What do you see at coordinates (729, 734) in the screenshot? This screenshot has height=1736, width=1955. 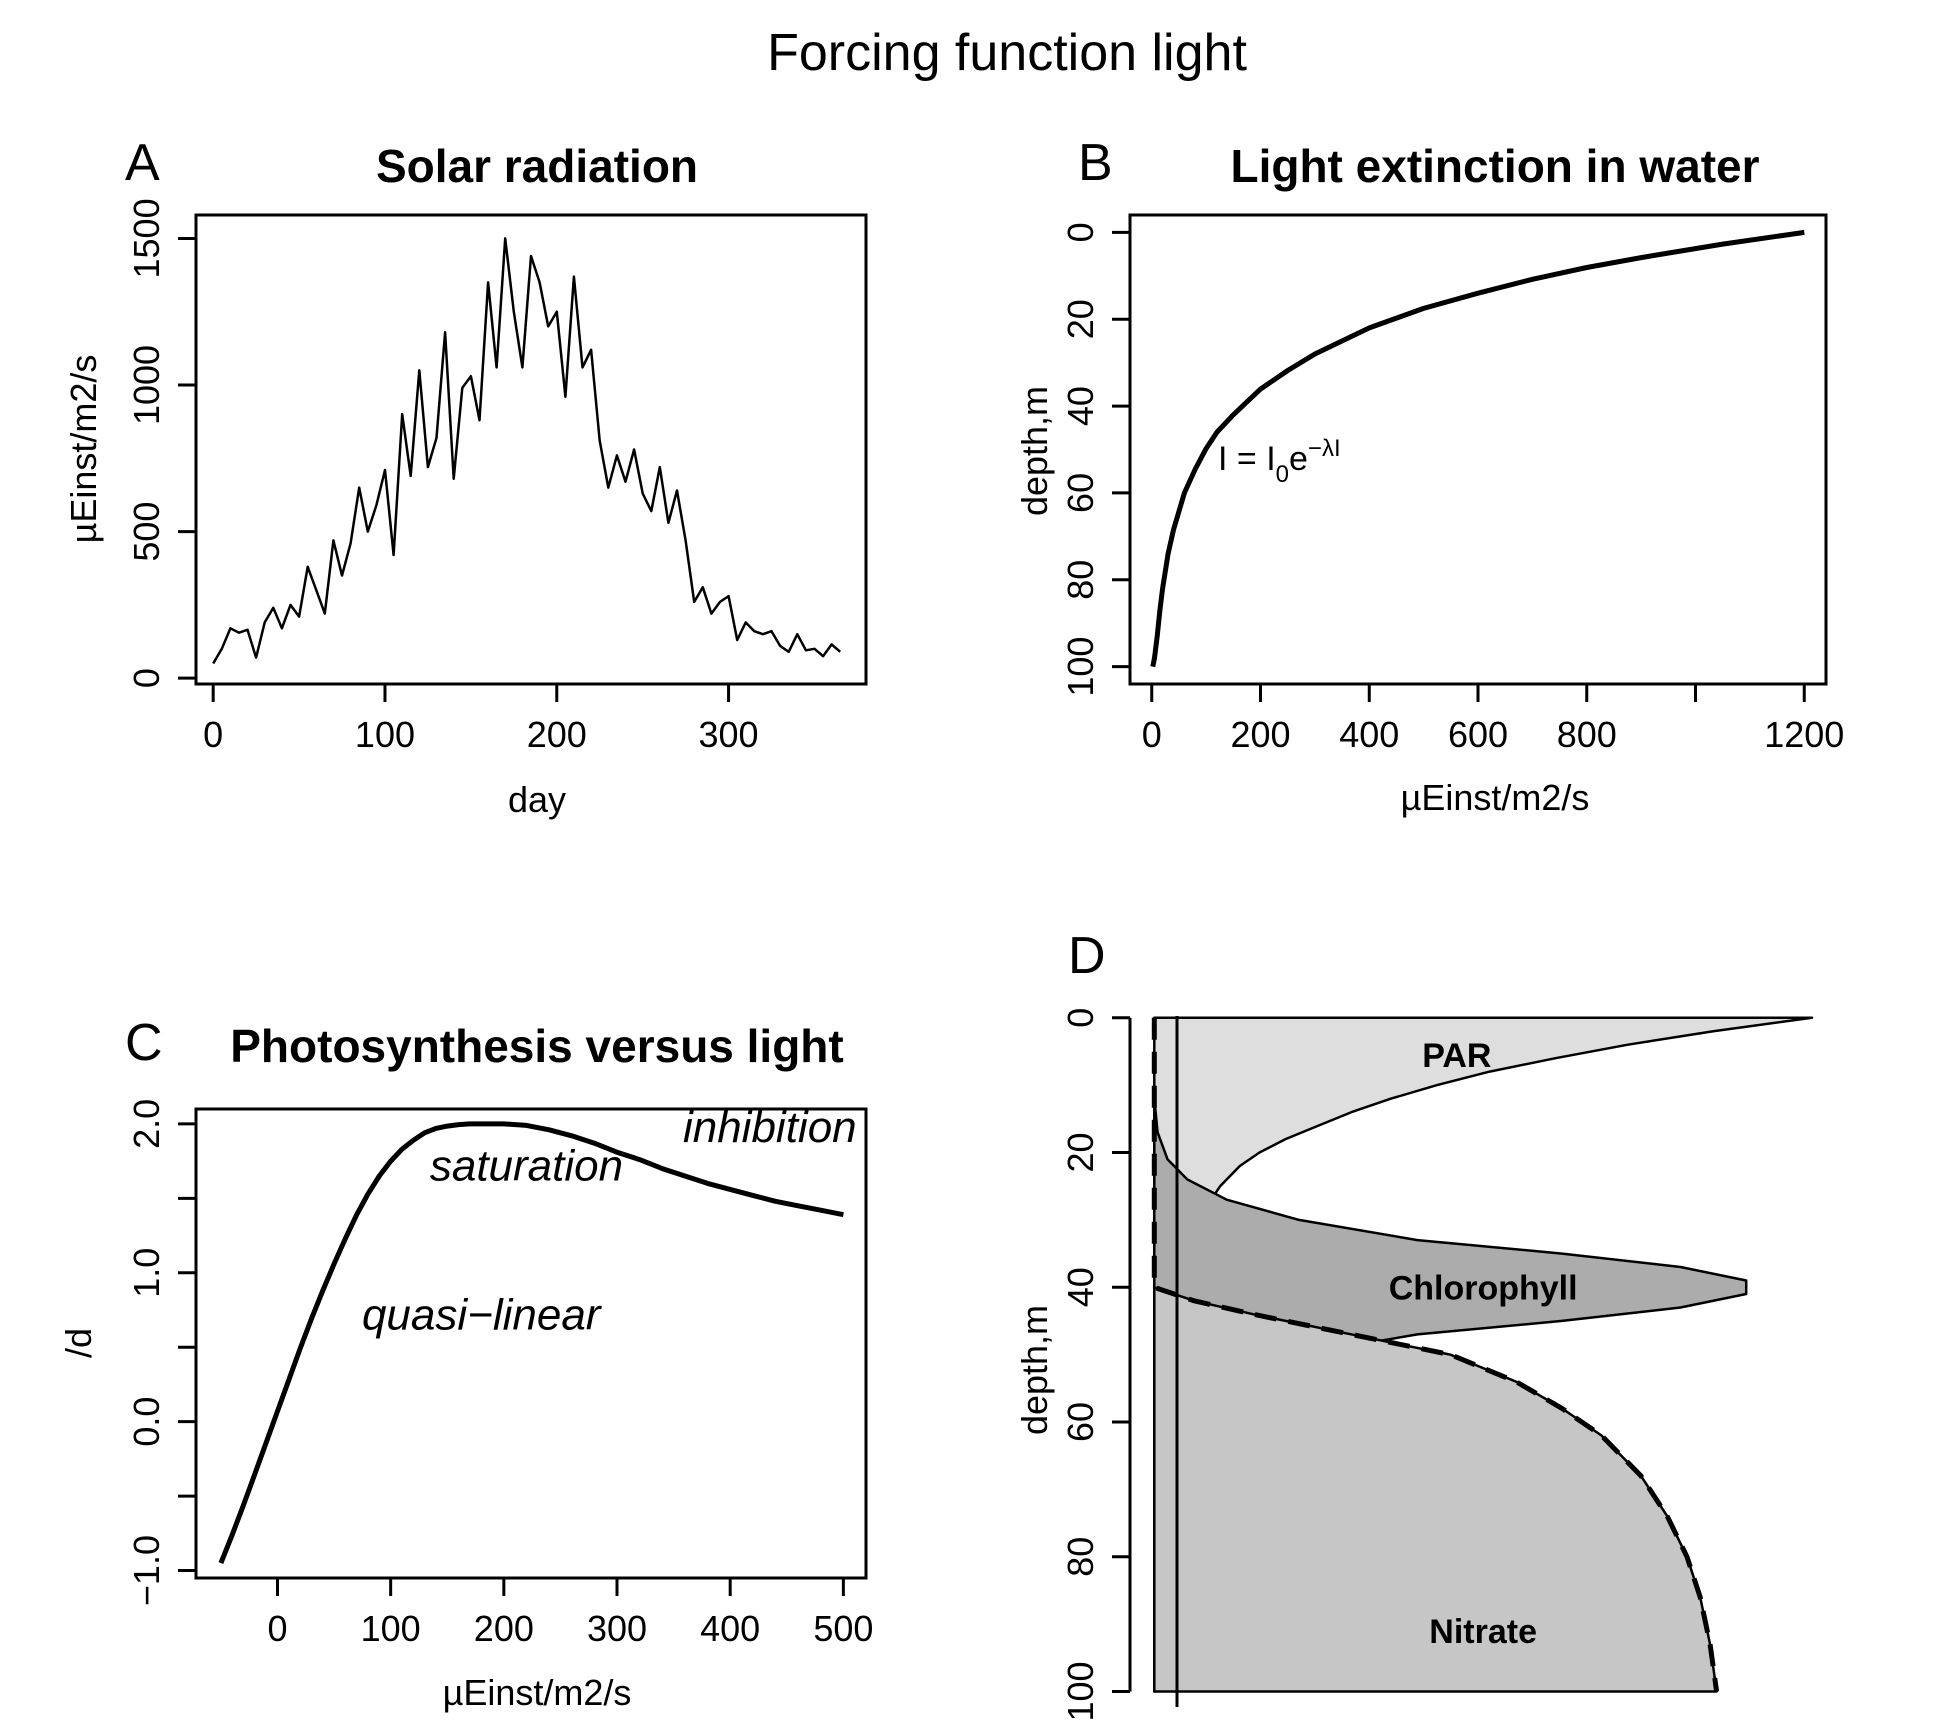 I see `panel-a-x-tick-label: 300` at bounding box center [729, 734].